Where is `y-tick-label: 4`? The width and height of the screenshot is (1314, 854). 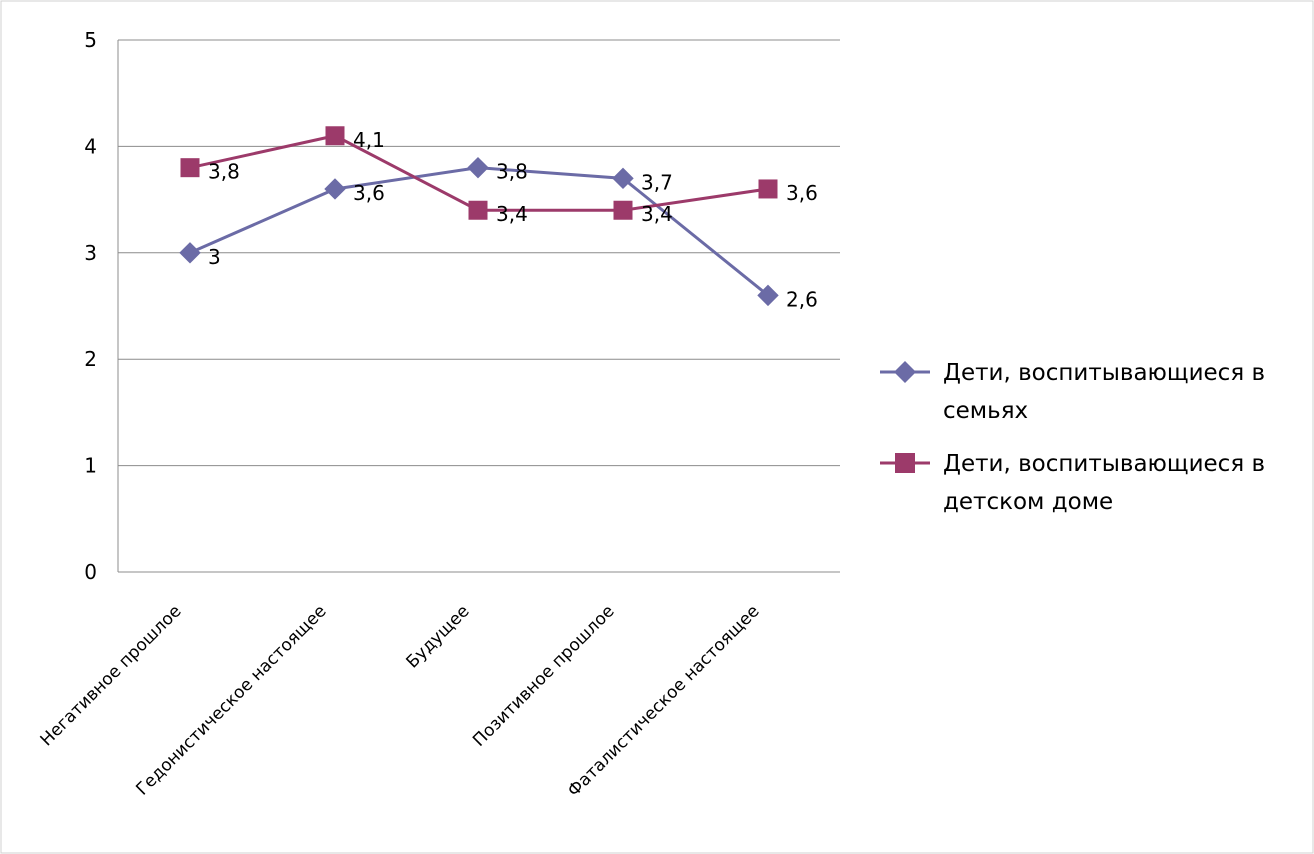
y-tick-label: 4 is located at coordinates (90, 146).